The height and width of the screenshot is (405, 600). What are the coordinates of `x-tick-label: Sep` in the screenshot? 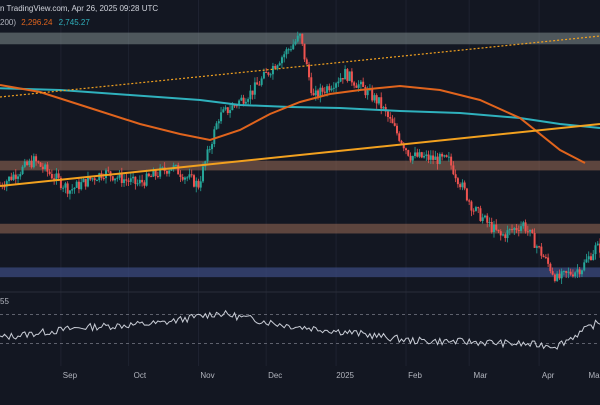 It's located at (70, 375).